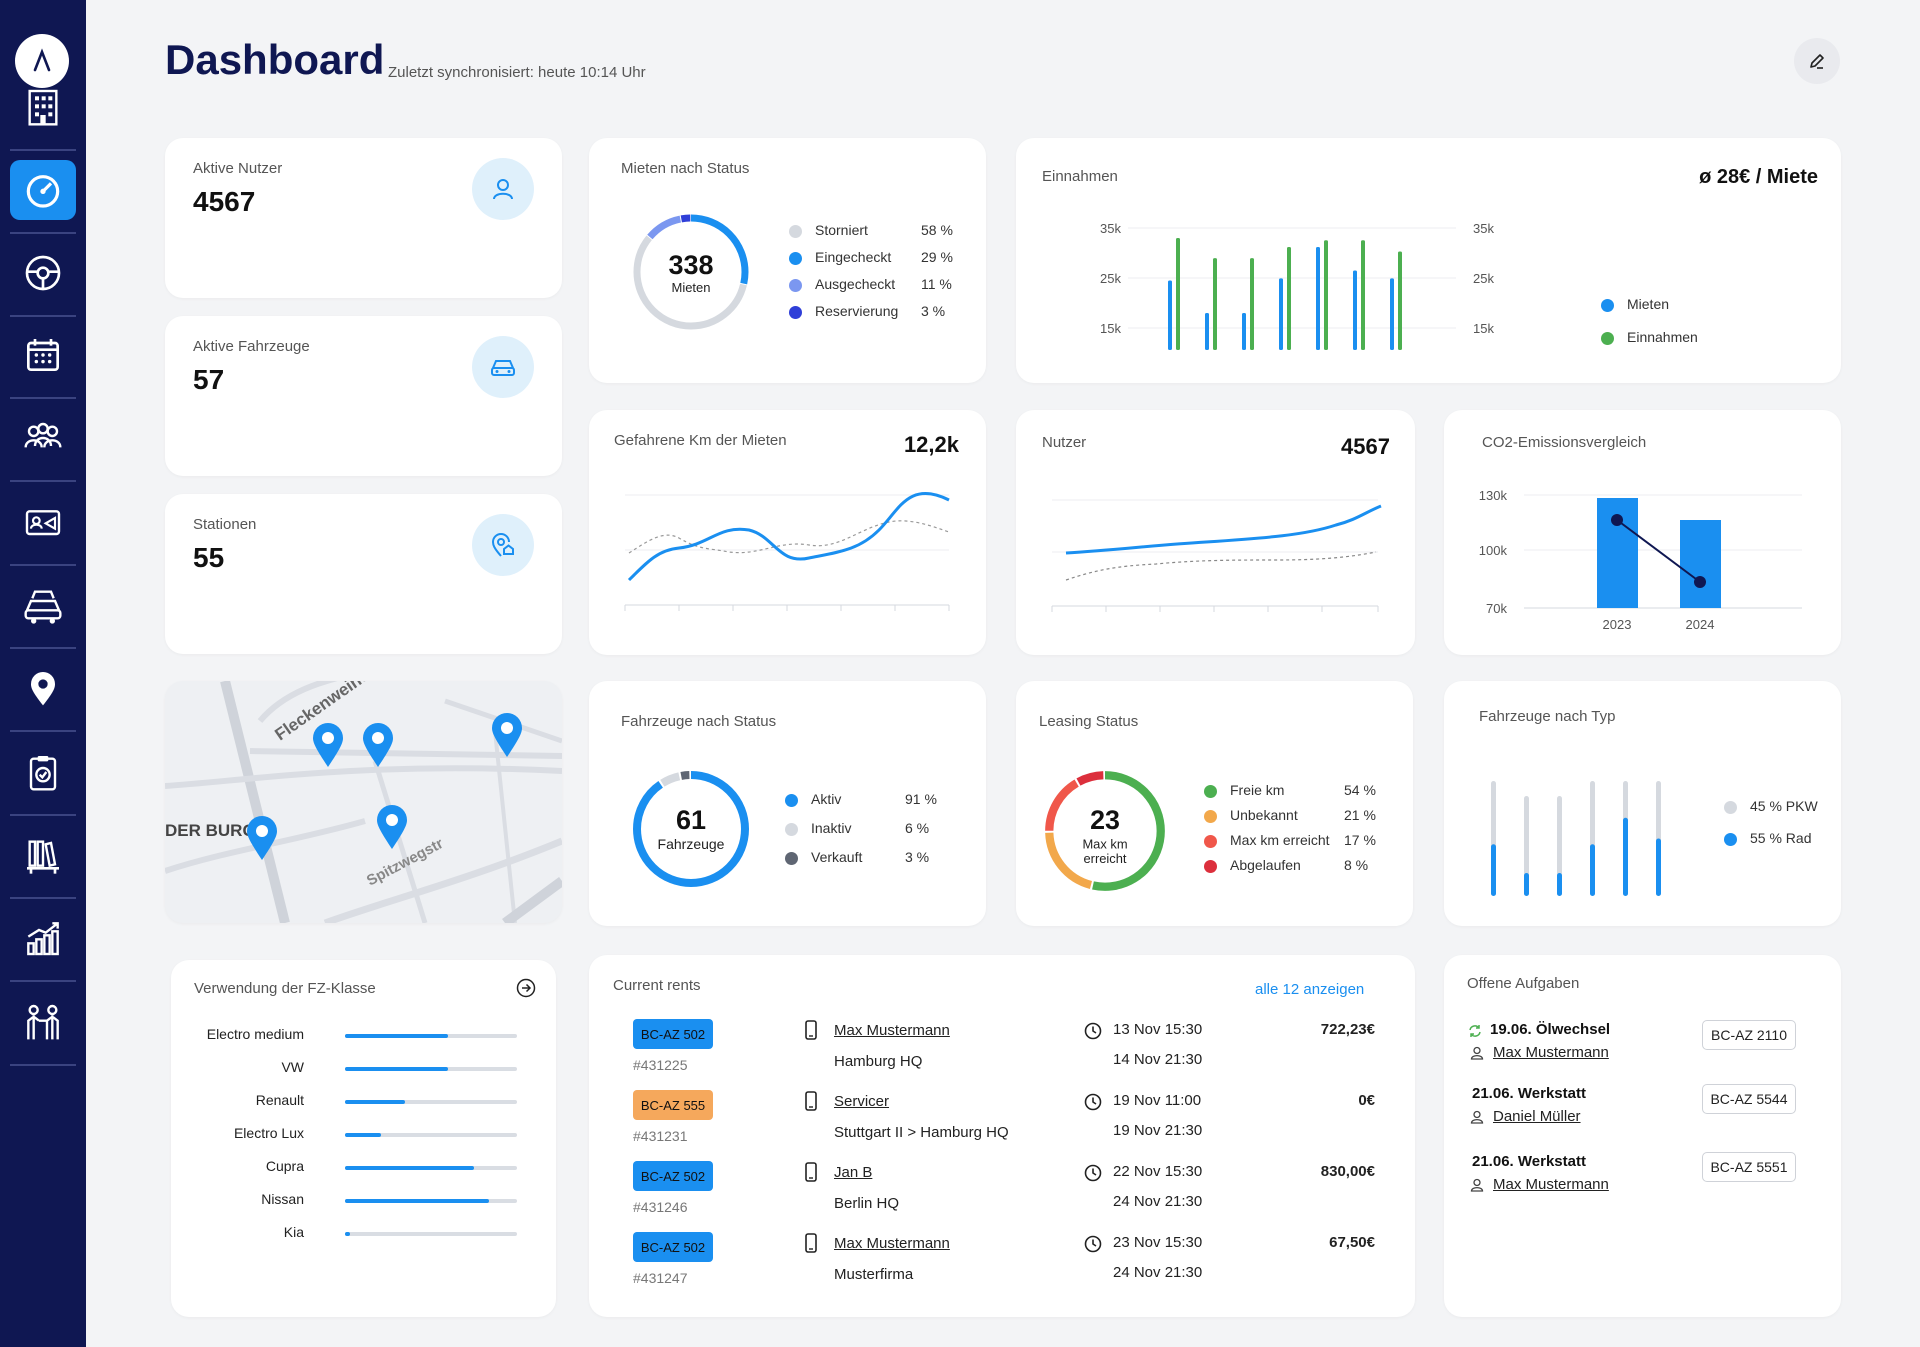 This screenshot has height=1347, width=1920. I want to click on usage-label: Nissan, so click(282, 1199).